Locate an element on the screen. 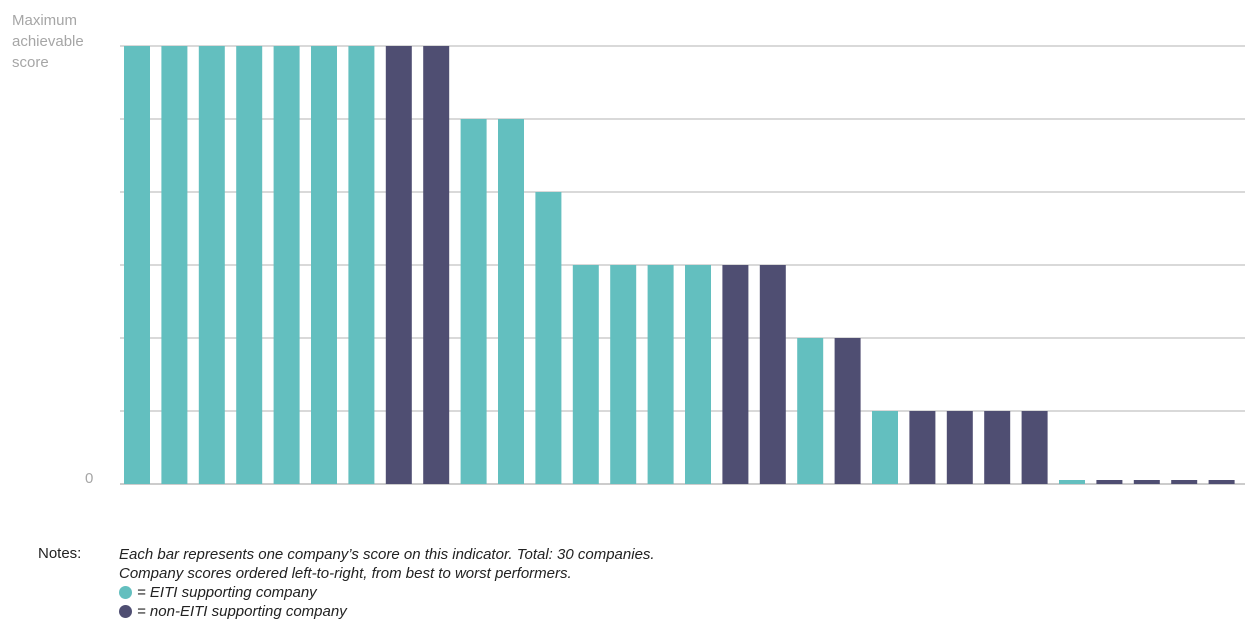 The height and width of the screenshot is (633, 1247). y-axis-max-label: Maximum achievable score is located at coordinates (48, 41).